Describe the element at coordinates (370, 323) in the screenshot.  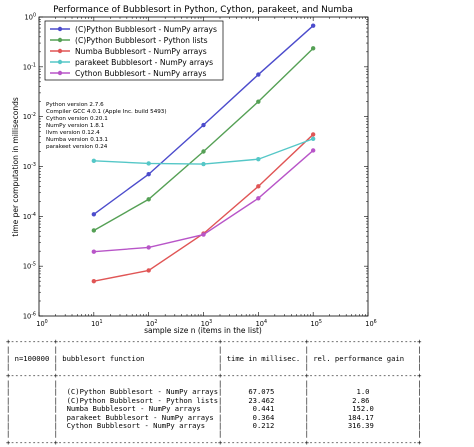
I see `x-tick-label: 10⁶` at that location.